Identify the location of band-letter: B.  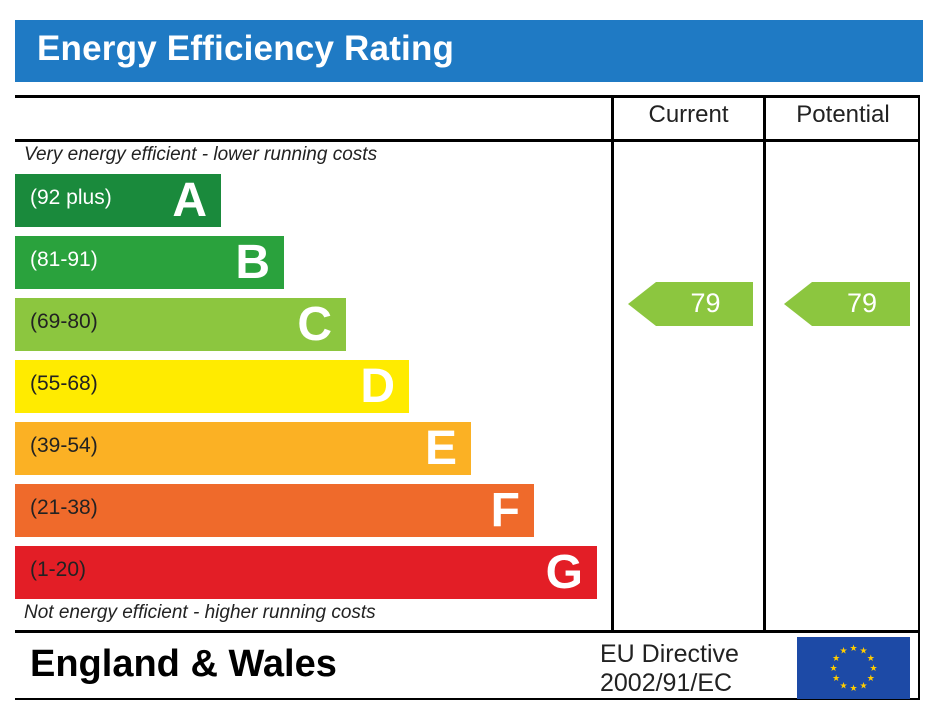
(252, 262).